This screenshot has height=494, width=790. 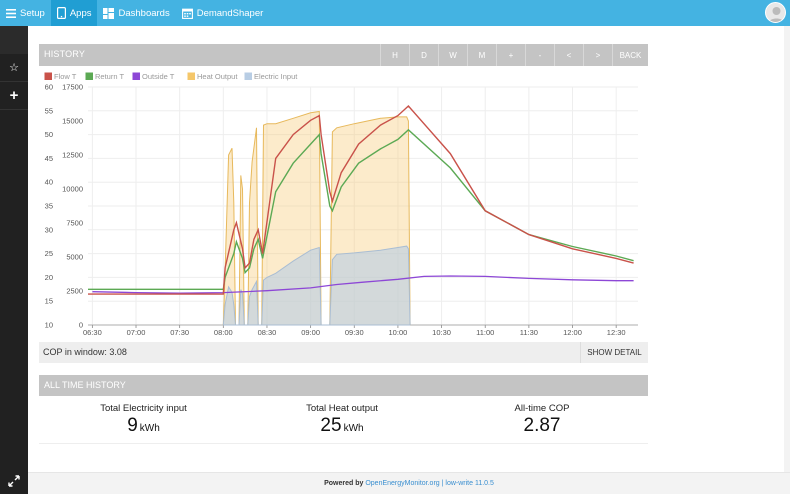 I want to click on stat-heat: Total Heat output 25 kWh, so click(x=342, y=420).